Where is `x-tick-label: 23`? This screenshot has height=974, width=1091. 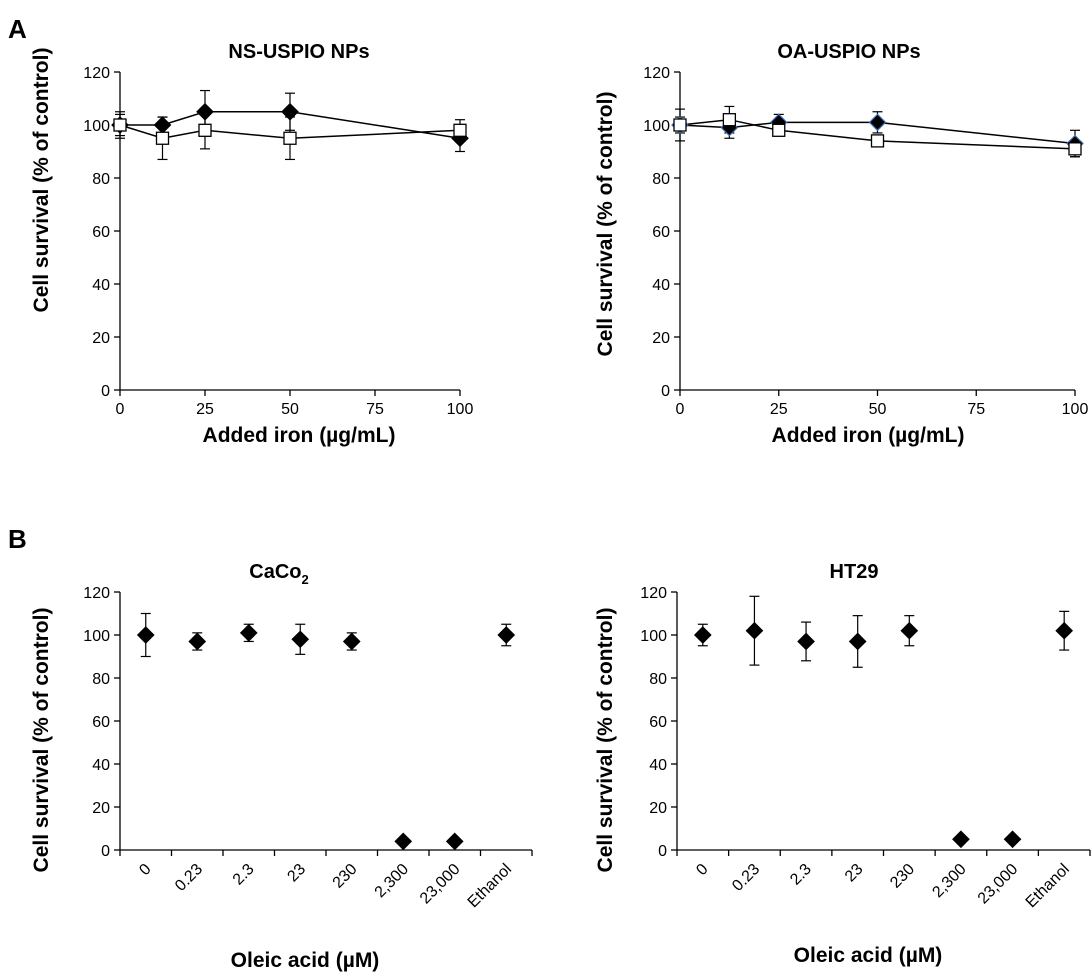 x-tick-label: 23 is located at coordinates (296, 873).